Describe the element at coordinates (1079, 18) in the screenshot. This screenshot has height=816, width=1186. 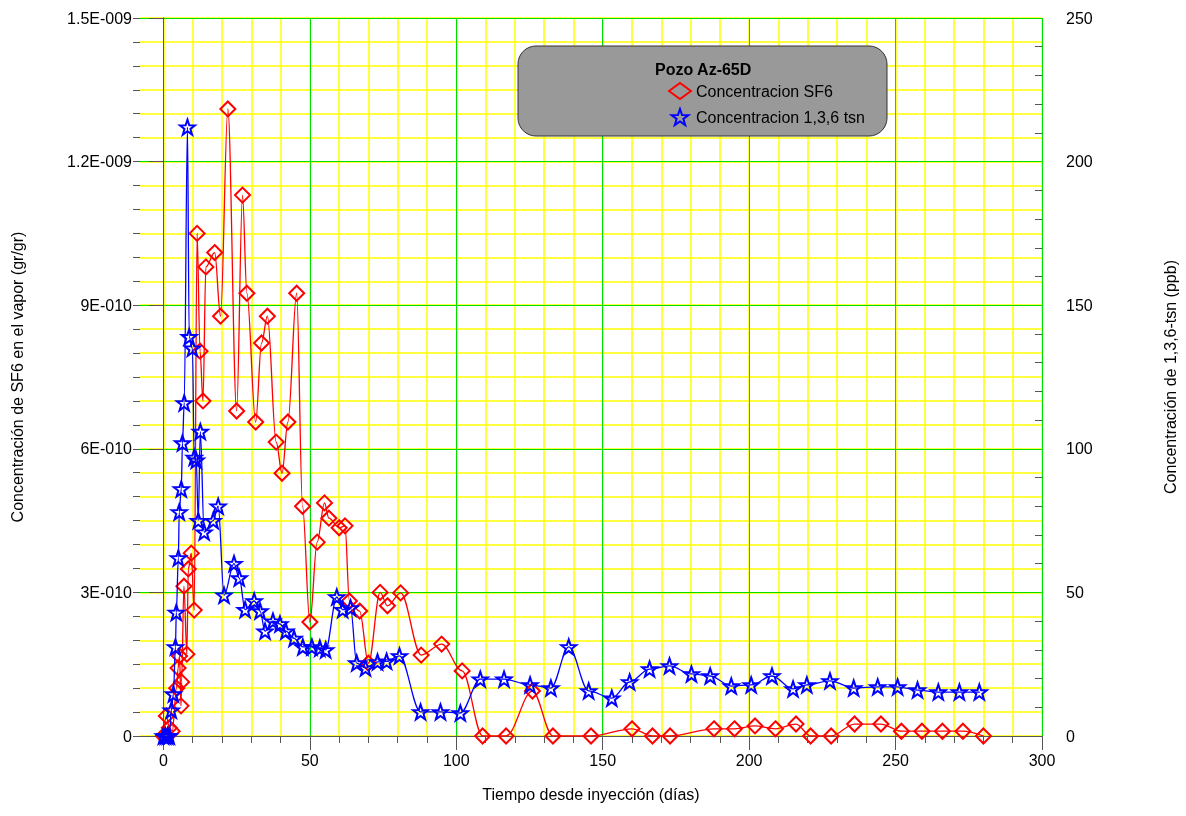
I see `y2-tick-label: 250` at that location.